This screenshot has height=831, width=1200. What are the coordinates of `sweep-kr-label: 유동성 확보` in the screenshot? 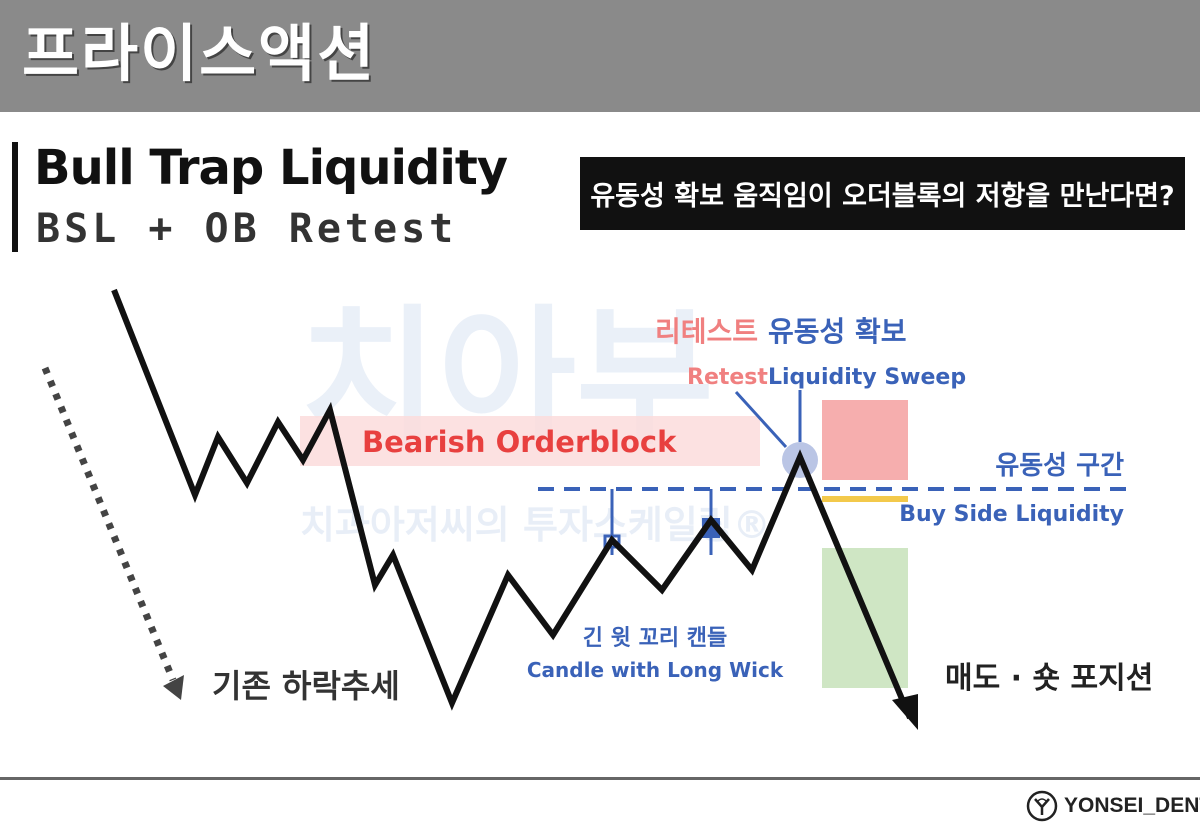 It's located at (837, 331).